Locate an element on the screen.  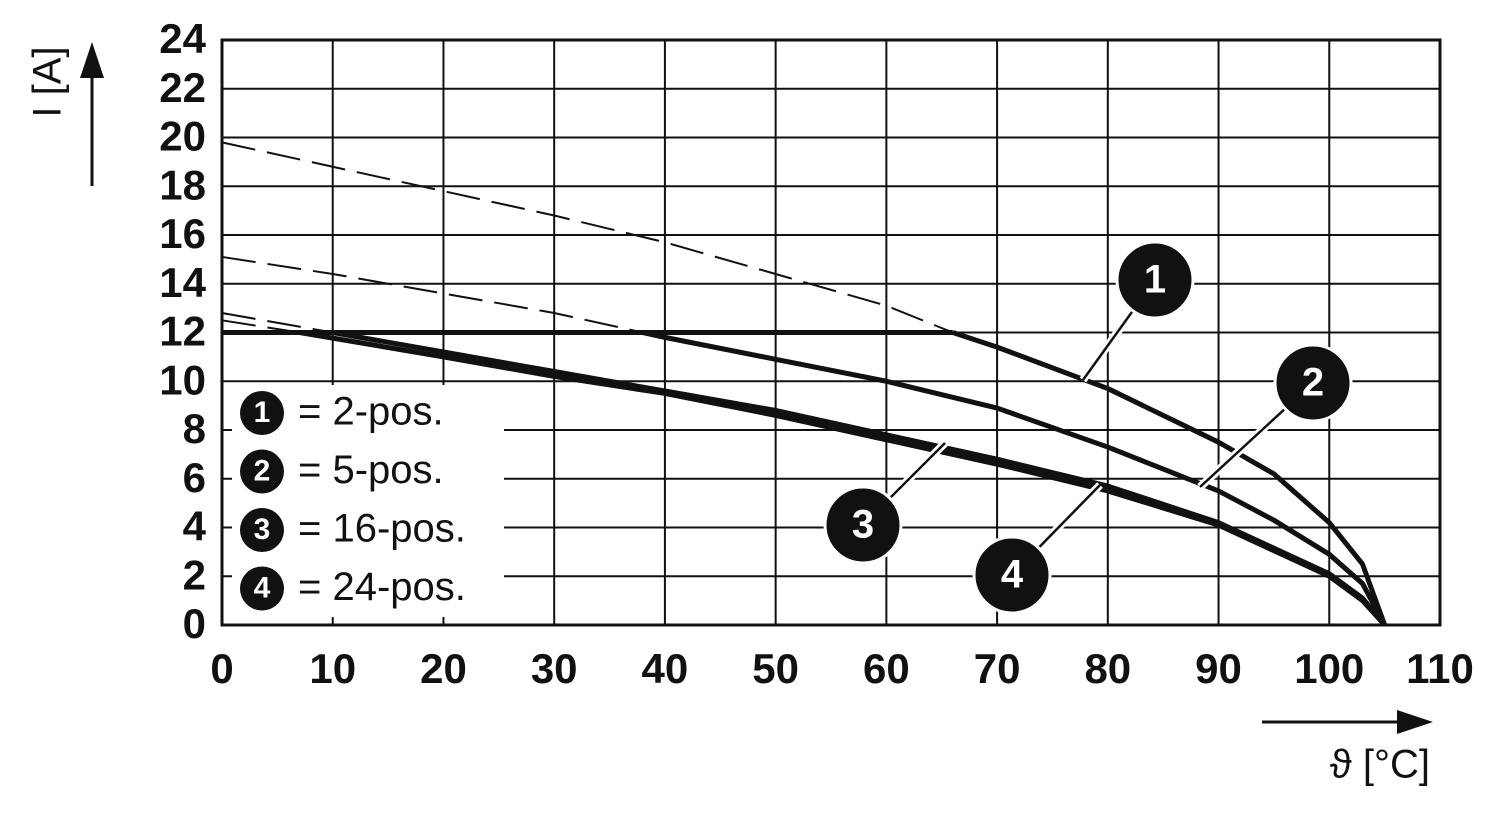
y-tick-label: 8 is located at coordinates (194, 428).